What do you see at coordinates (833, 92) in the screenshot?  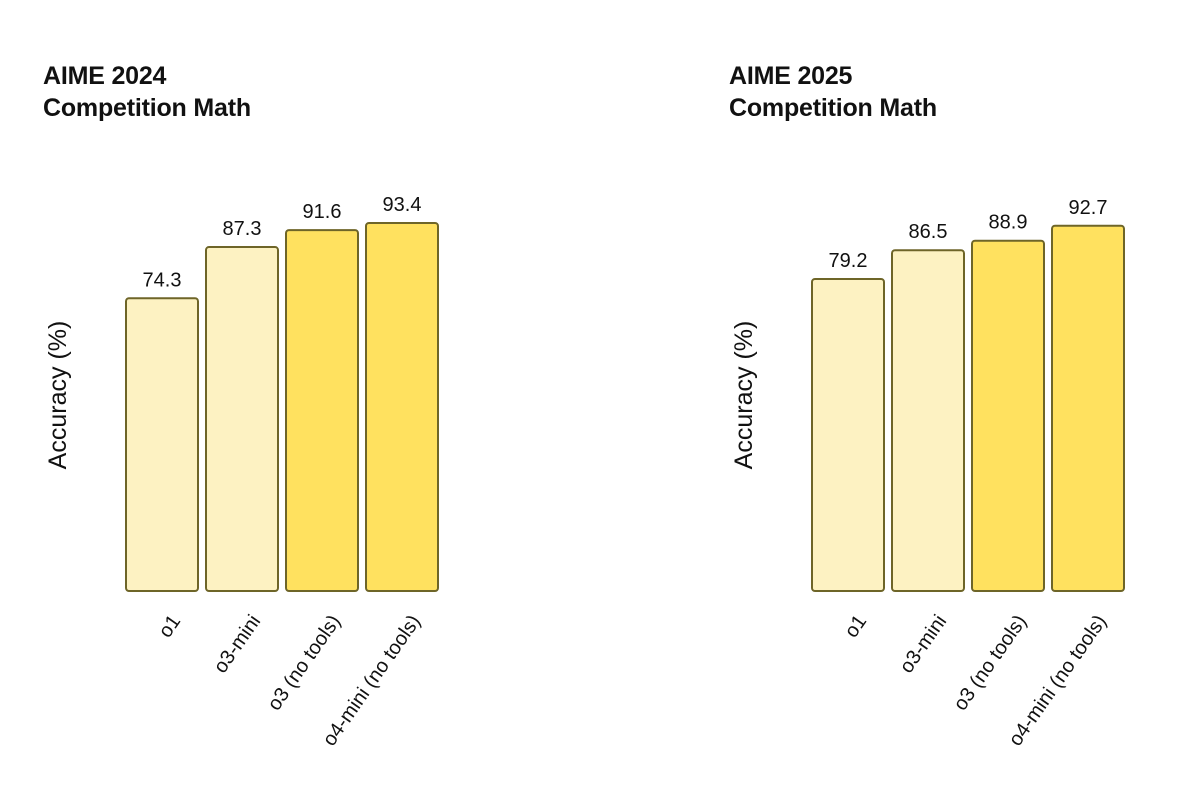 I see `chart-title: AIME 2025 Competition Math` at bounding box center [833, 92].